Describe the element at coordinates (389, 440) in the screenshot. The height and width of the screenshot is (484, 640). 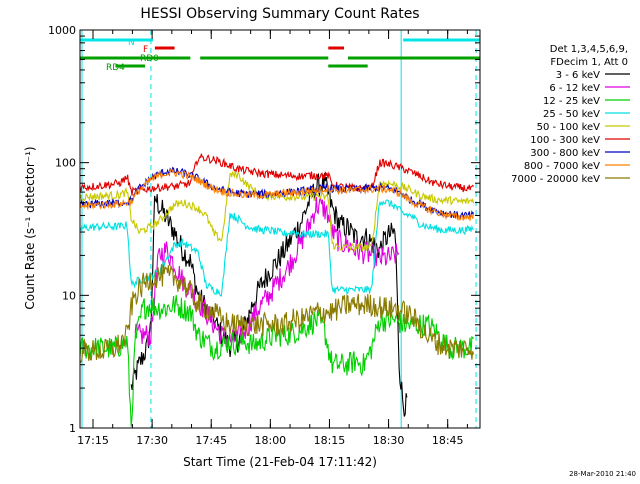
I see `x-tick-label-5: 18:30` at that location.